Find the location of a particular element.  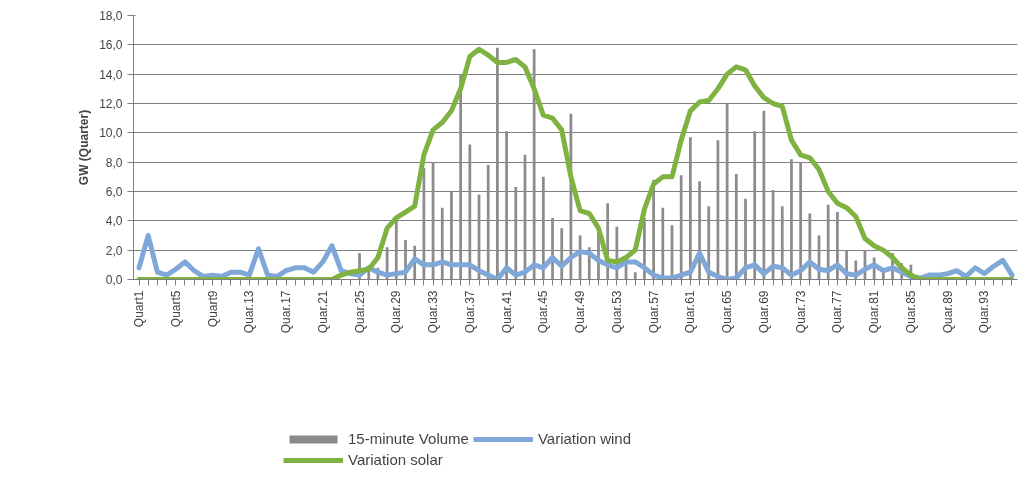

y-tick-label: 4,0 is located at coordinates (114, 221).